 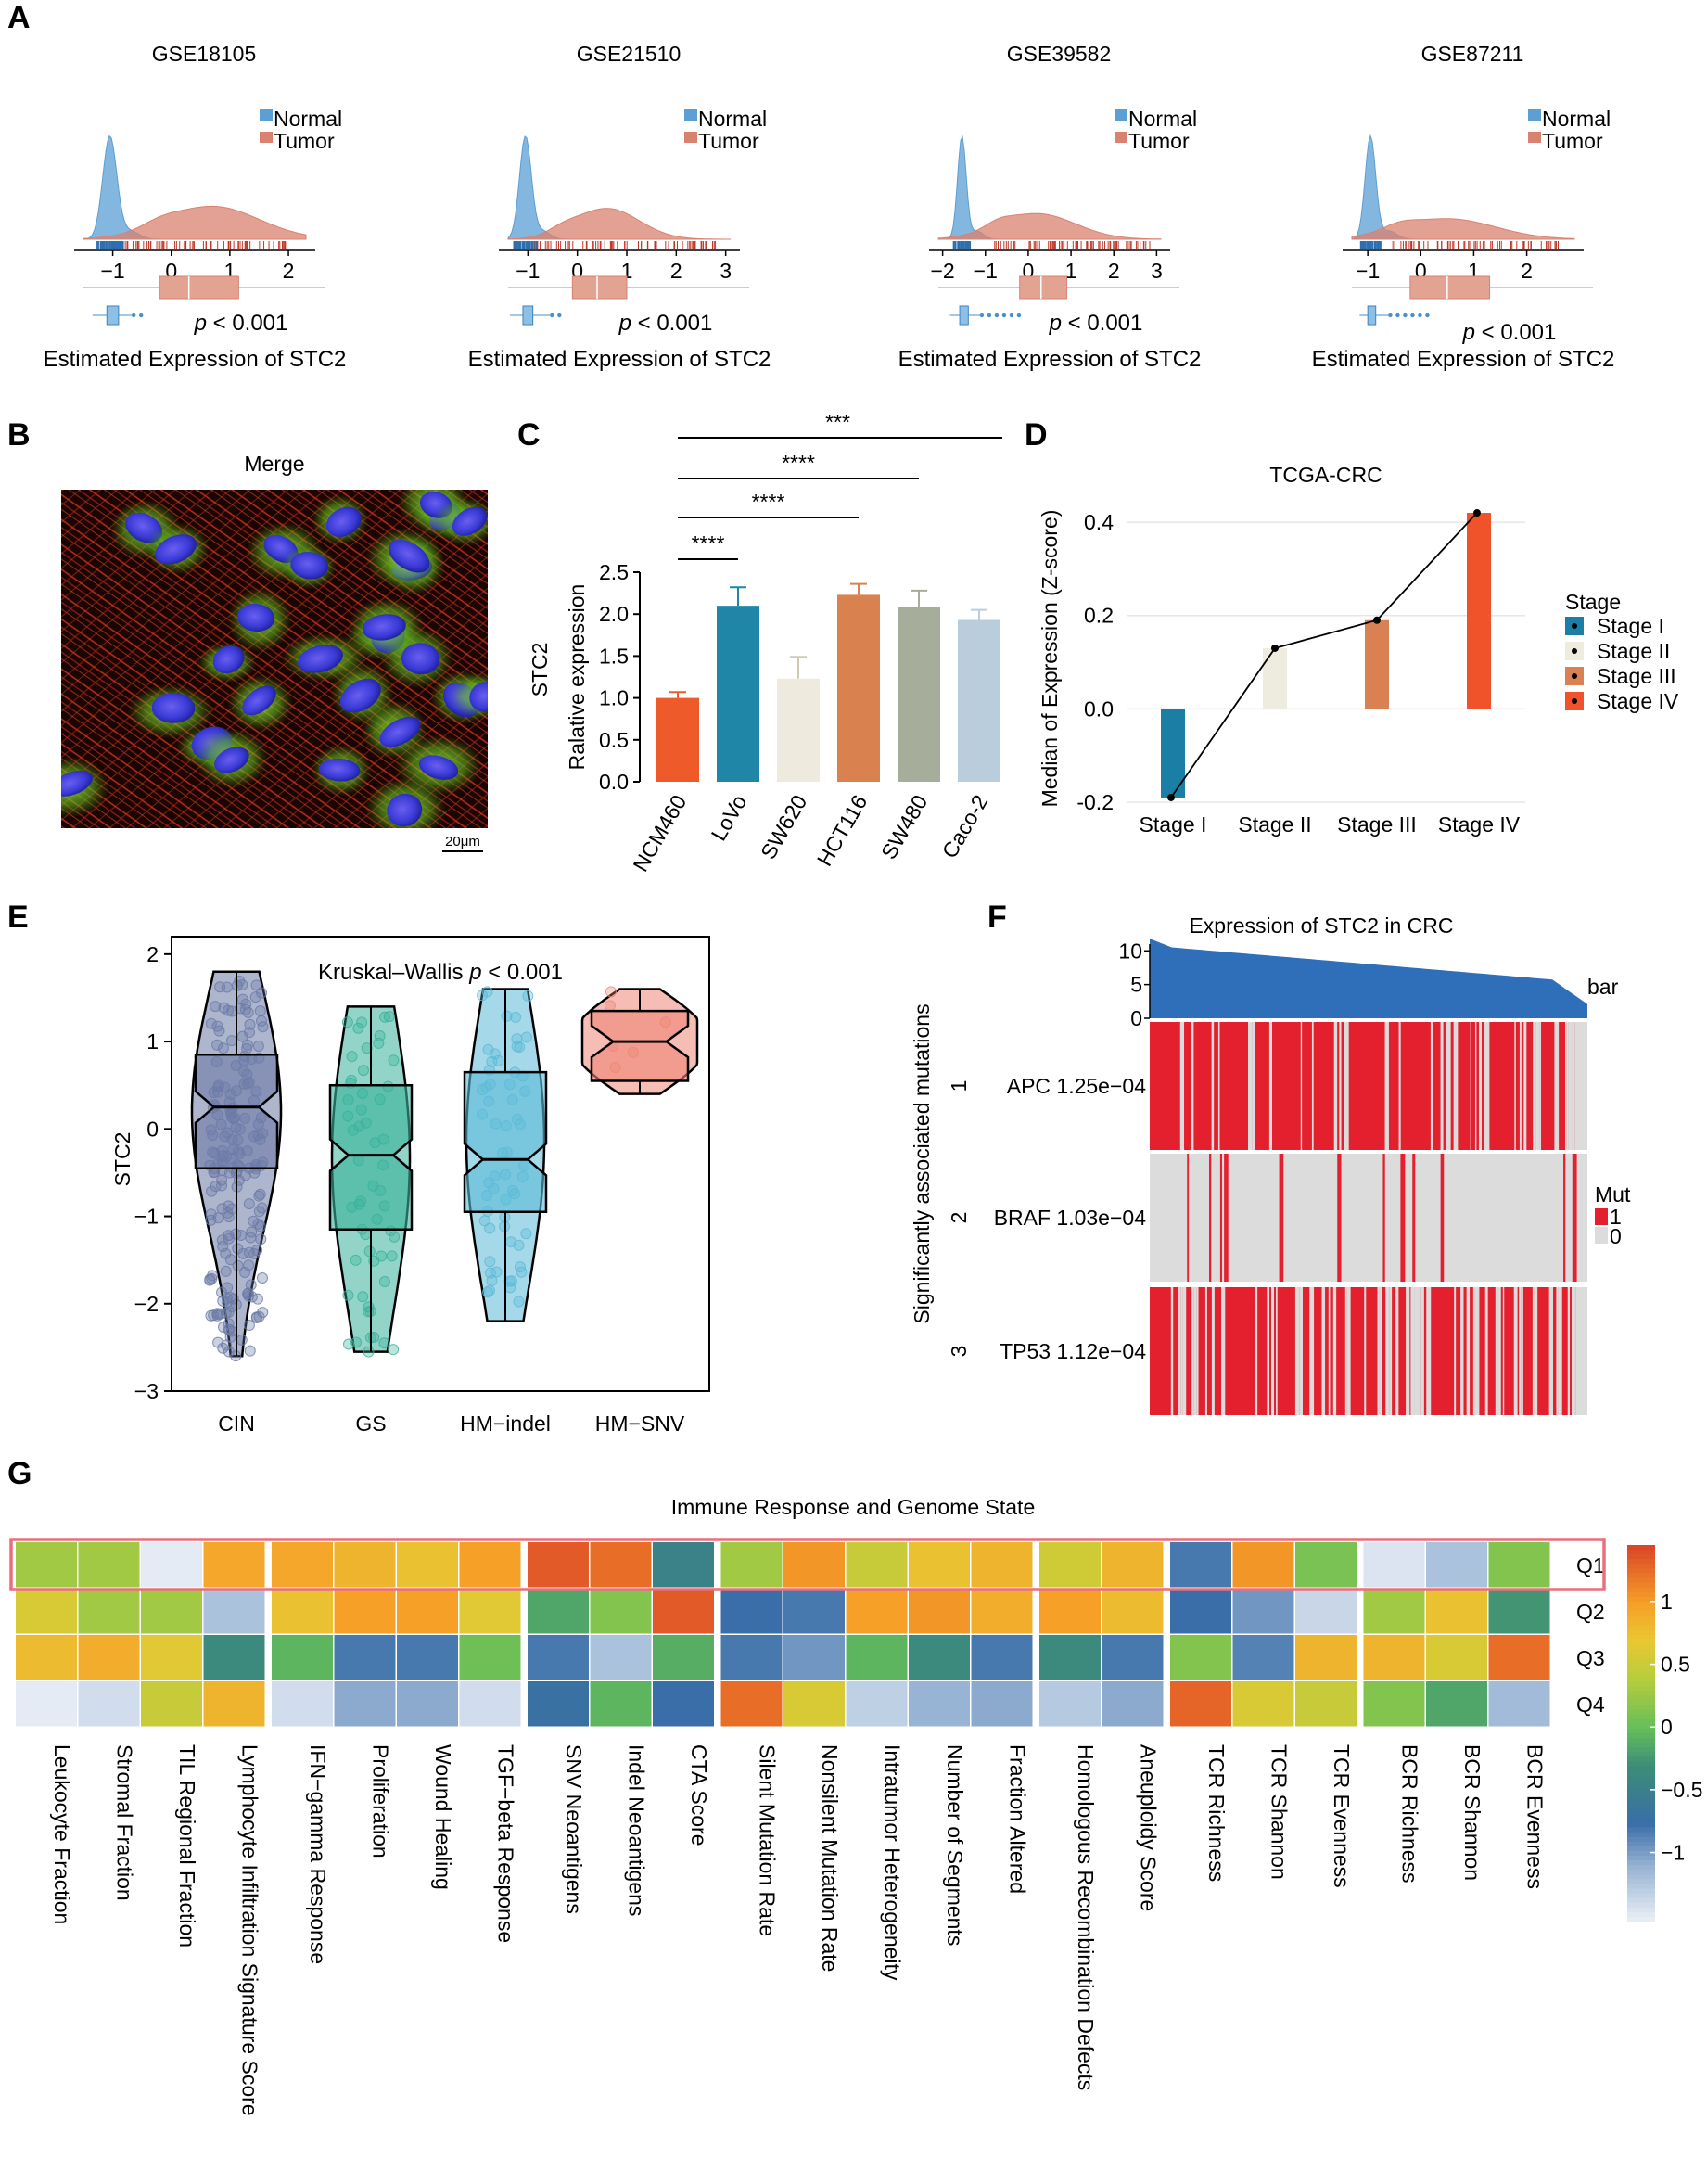 I want to click on gene-rank: 3, so click(x=959, y=1352).